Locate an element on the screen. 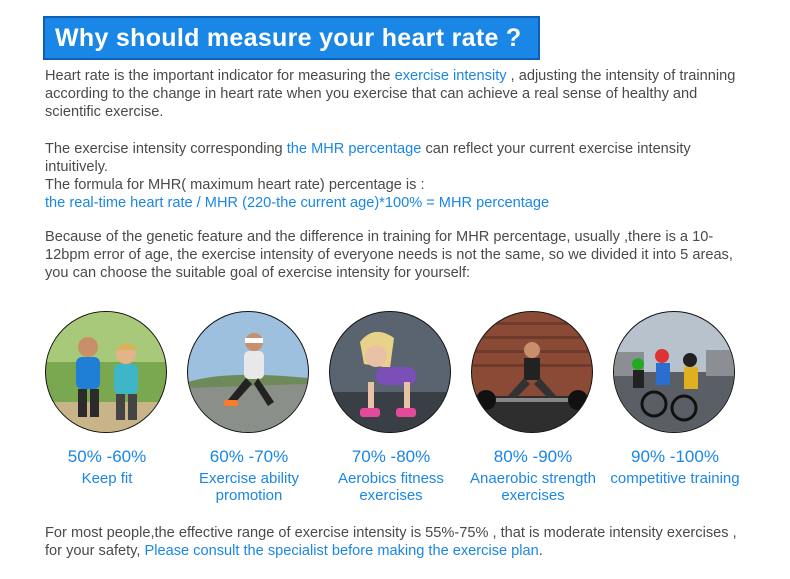 The height and width of the screenshot is (579, 790). zone-3-name: Aerobics fitness exercises is located at coordinates (391, 487).